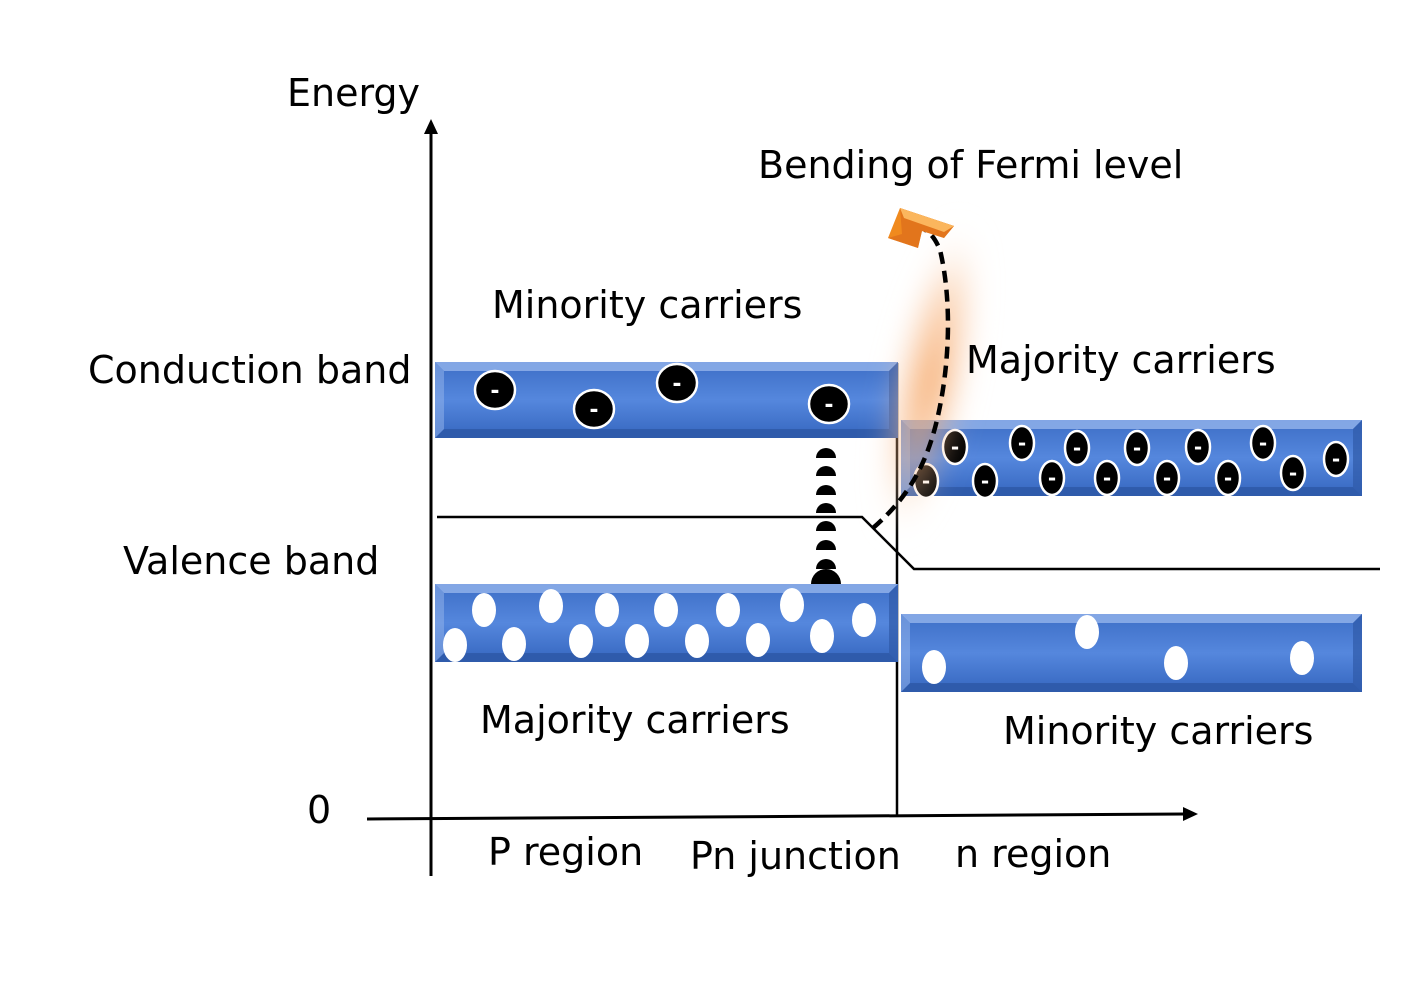 The image size is (1421, 983). I want to click on n-majority-carriers-label: Majority carriers, so click(1121, 360).